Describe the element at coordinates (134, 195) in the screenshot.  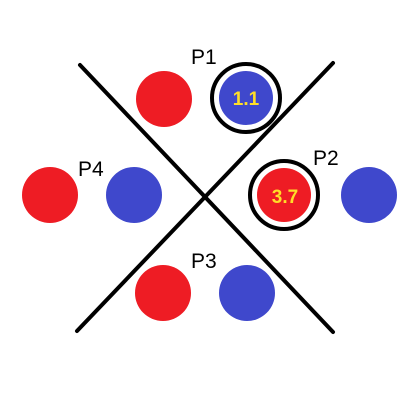
I see `token-p4-blue` at that location.